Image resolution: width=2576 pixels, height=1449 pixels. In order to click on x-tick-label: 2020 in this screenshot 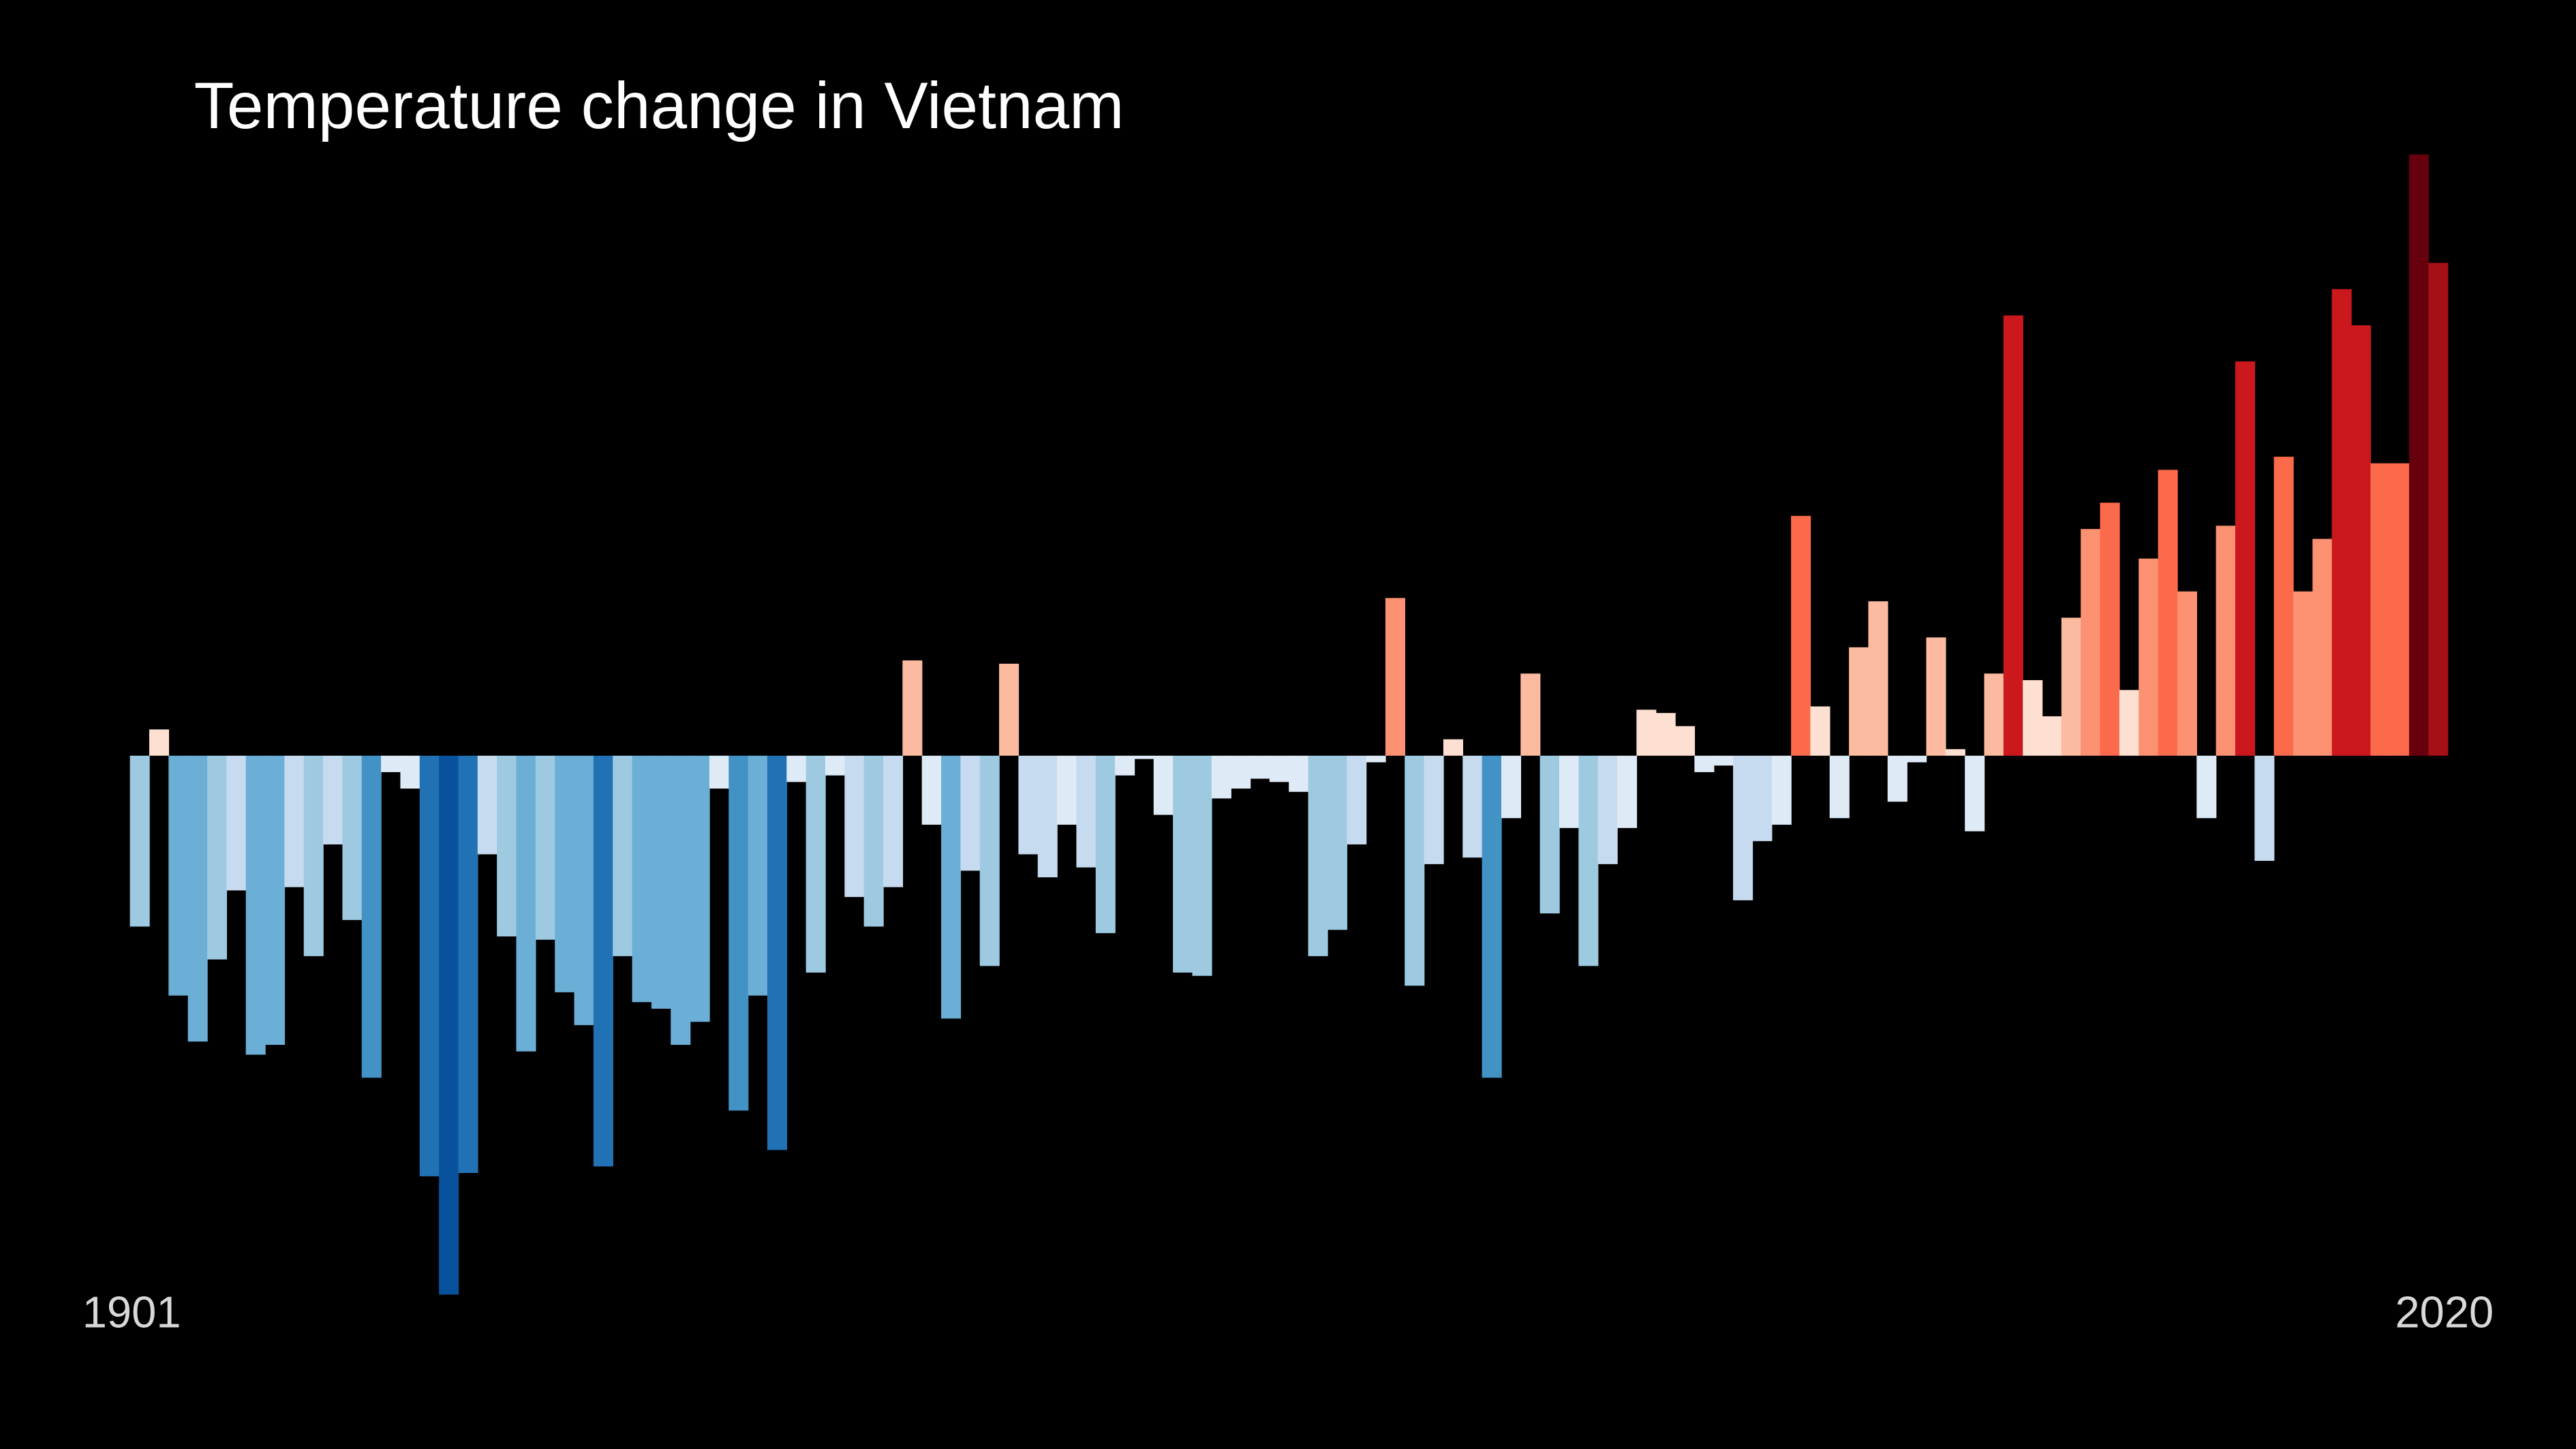, I will do `click(2444, 1312)`.